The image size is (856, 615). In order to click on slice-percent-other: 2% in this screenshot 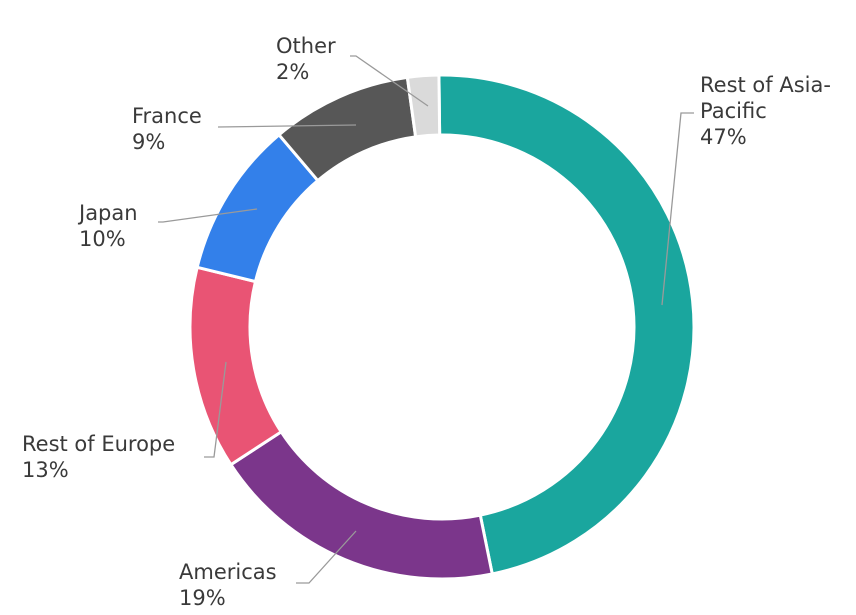, I will do `click(292, 72)`.